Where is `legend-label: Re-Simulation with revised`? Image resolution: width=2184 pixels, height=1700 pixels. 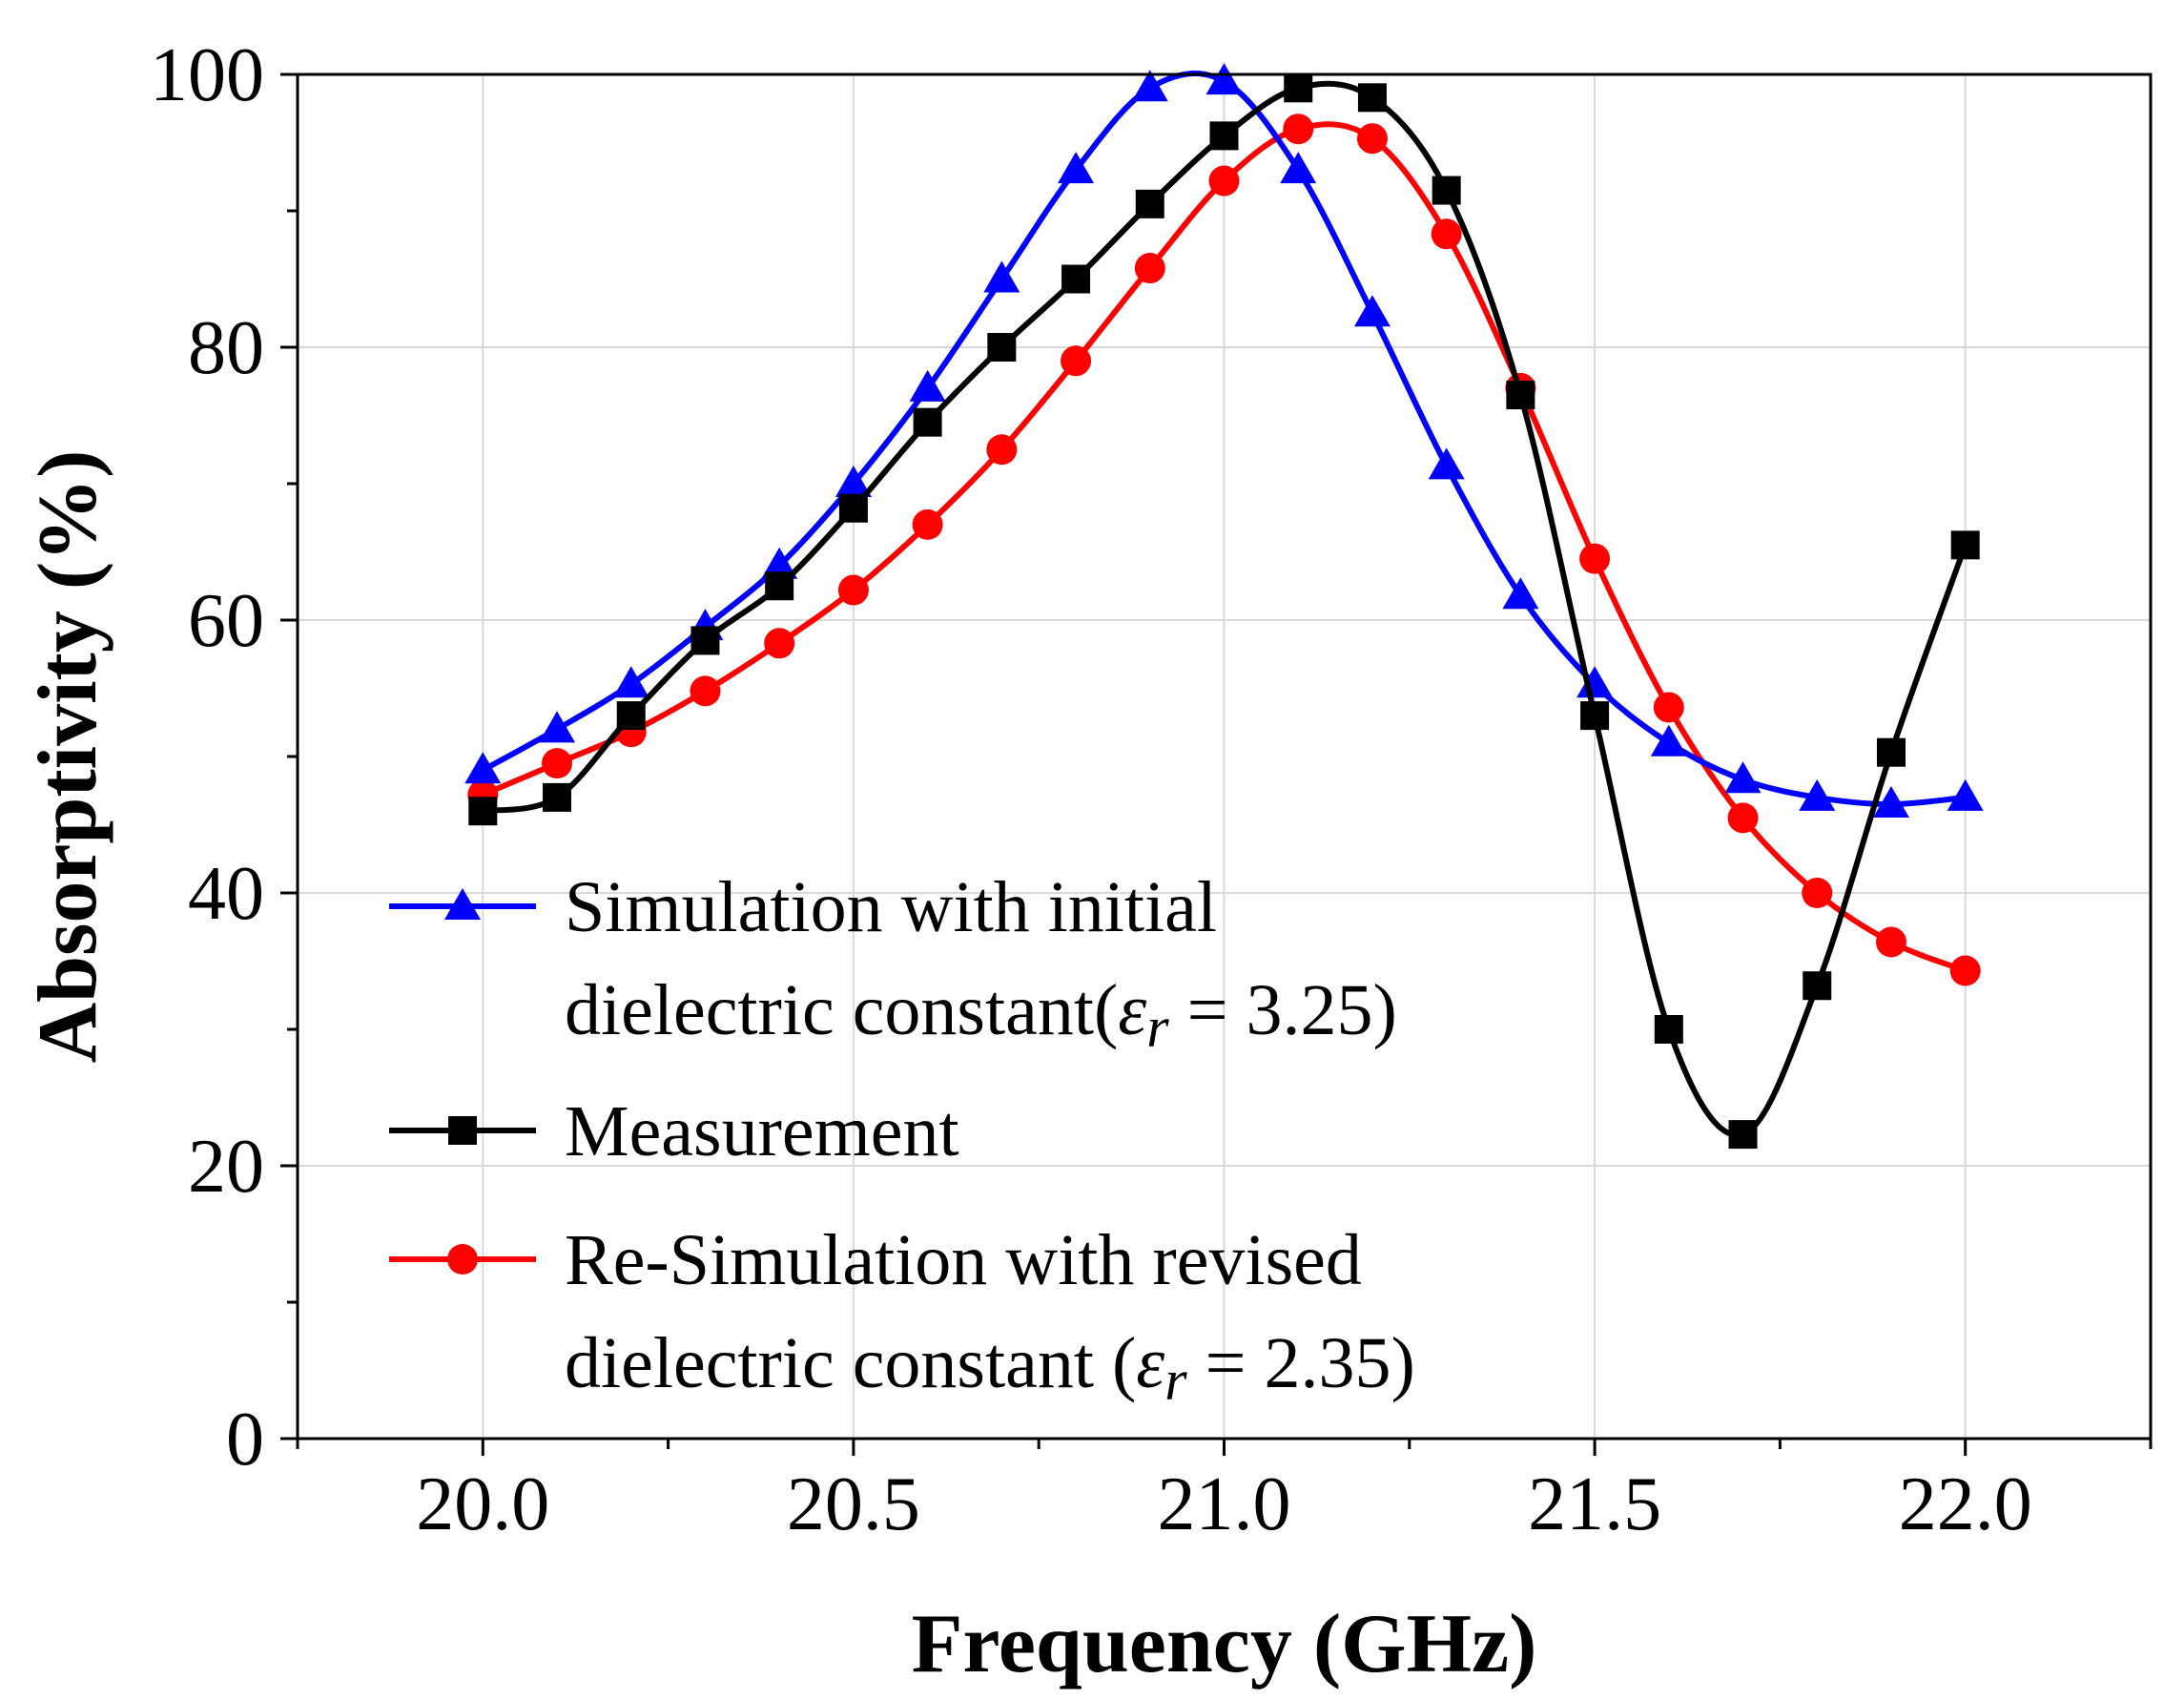
legend-label: Re-Simulation with revised is located at coordinates (964, 1260).